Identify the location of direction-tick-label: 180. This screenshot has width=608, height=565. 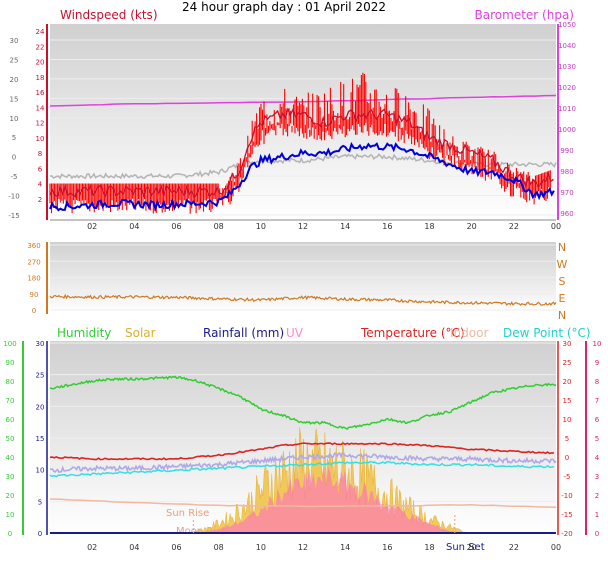
(33, 279).